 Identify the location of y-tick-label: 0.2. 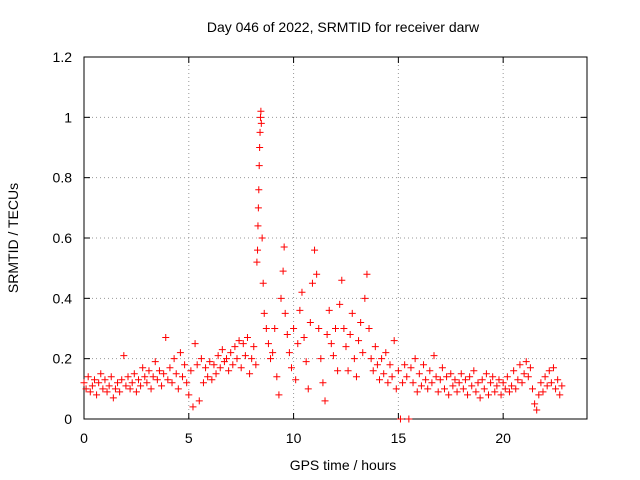
(63, 359).